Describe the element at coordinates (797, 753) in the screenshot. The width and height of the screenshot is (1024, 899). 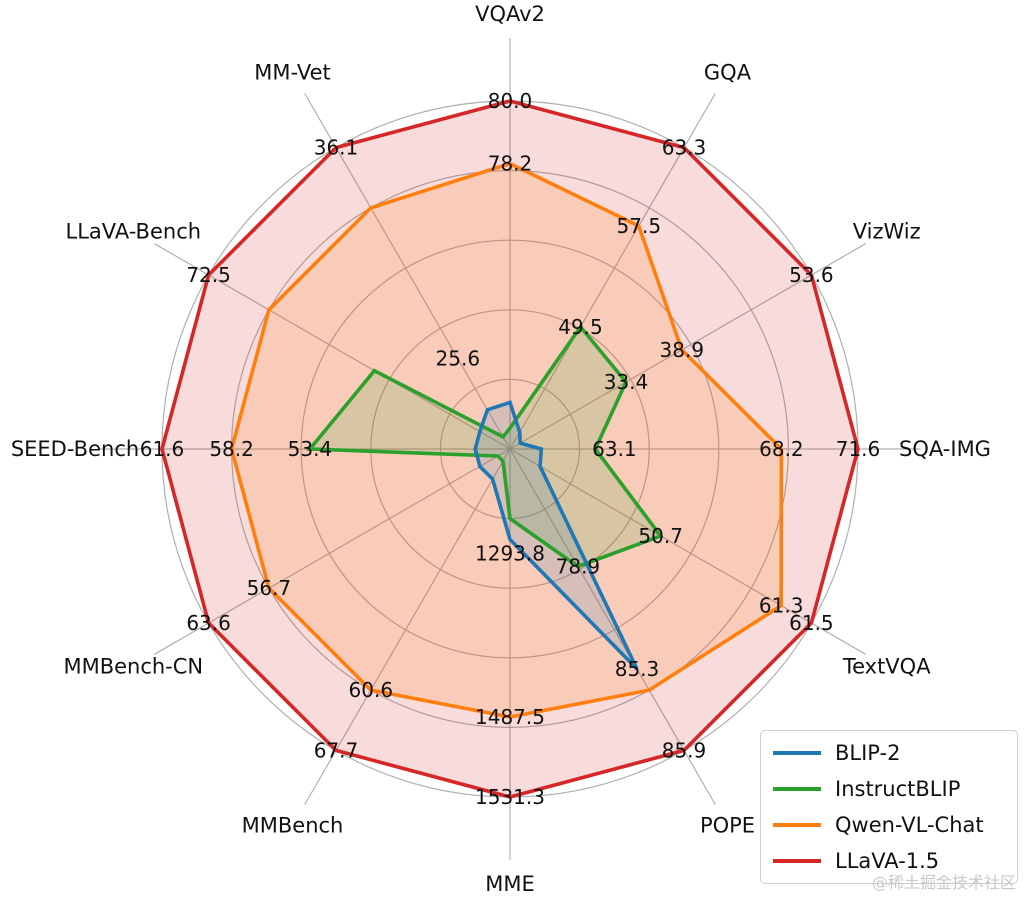
I see `legend-swatch-blip2` at that location.